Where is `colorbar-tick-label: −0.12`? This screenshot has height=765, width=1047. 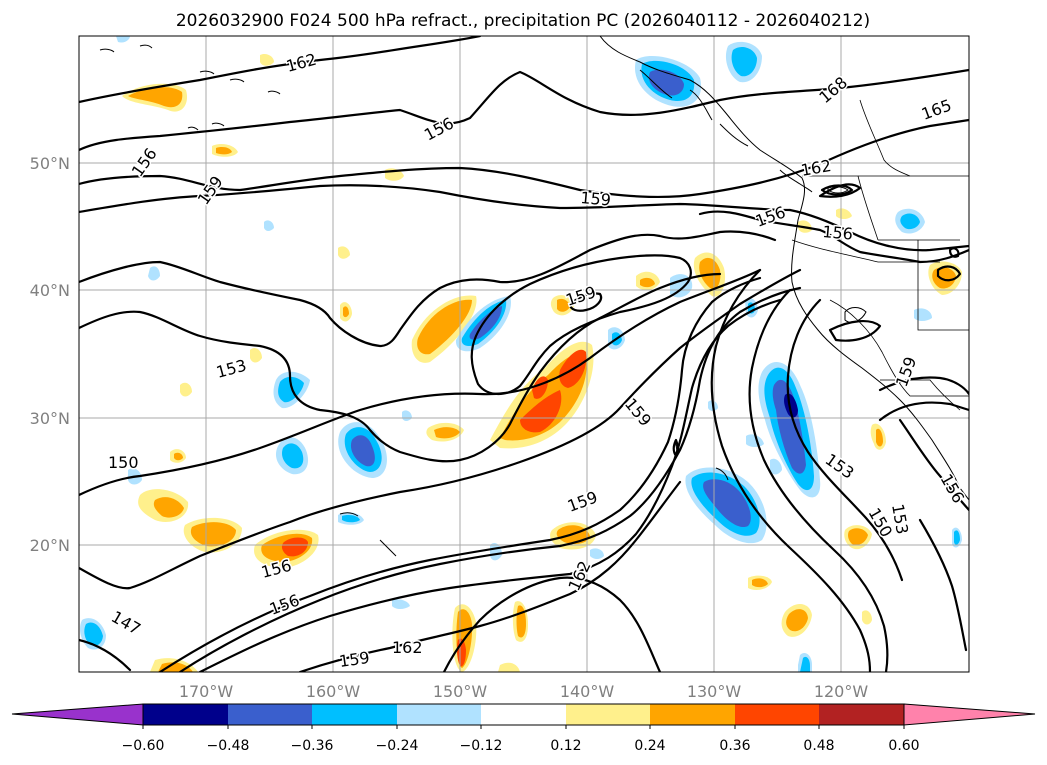
colorbar-tick-label: −0.12 is located at coordinates (481, 746).